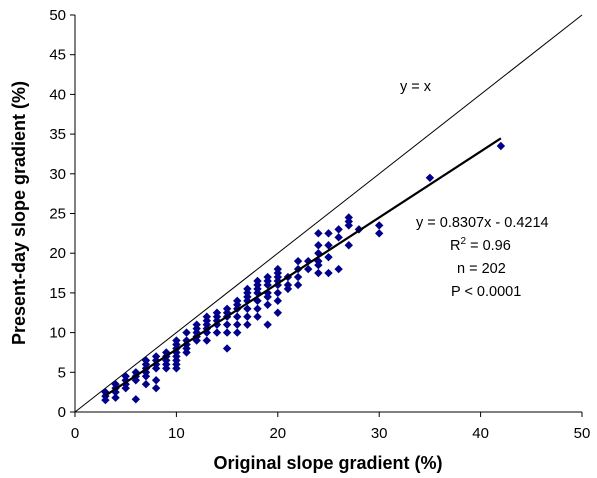 The height and width of the screenshot is (478, 597). I want to click on y-tick-label: 15, so click(57, 293).